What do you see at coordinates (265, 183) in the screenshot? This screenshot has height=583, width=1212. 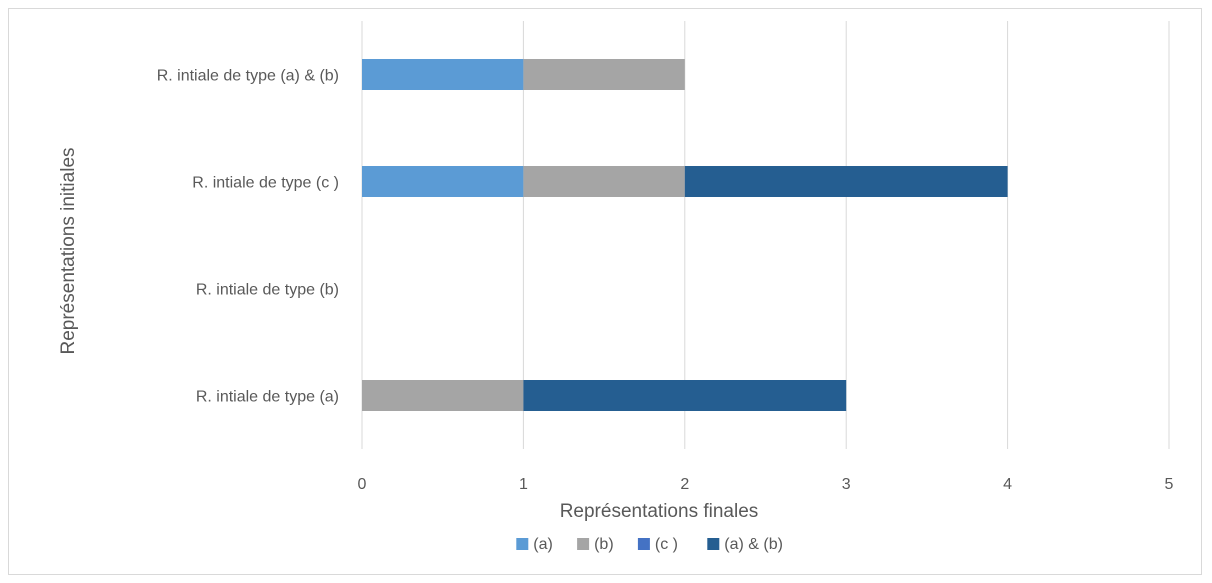 I see `category-label: R. intiale de type (c )` at bounding box center [265, 183].